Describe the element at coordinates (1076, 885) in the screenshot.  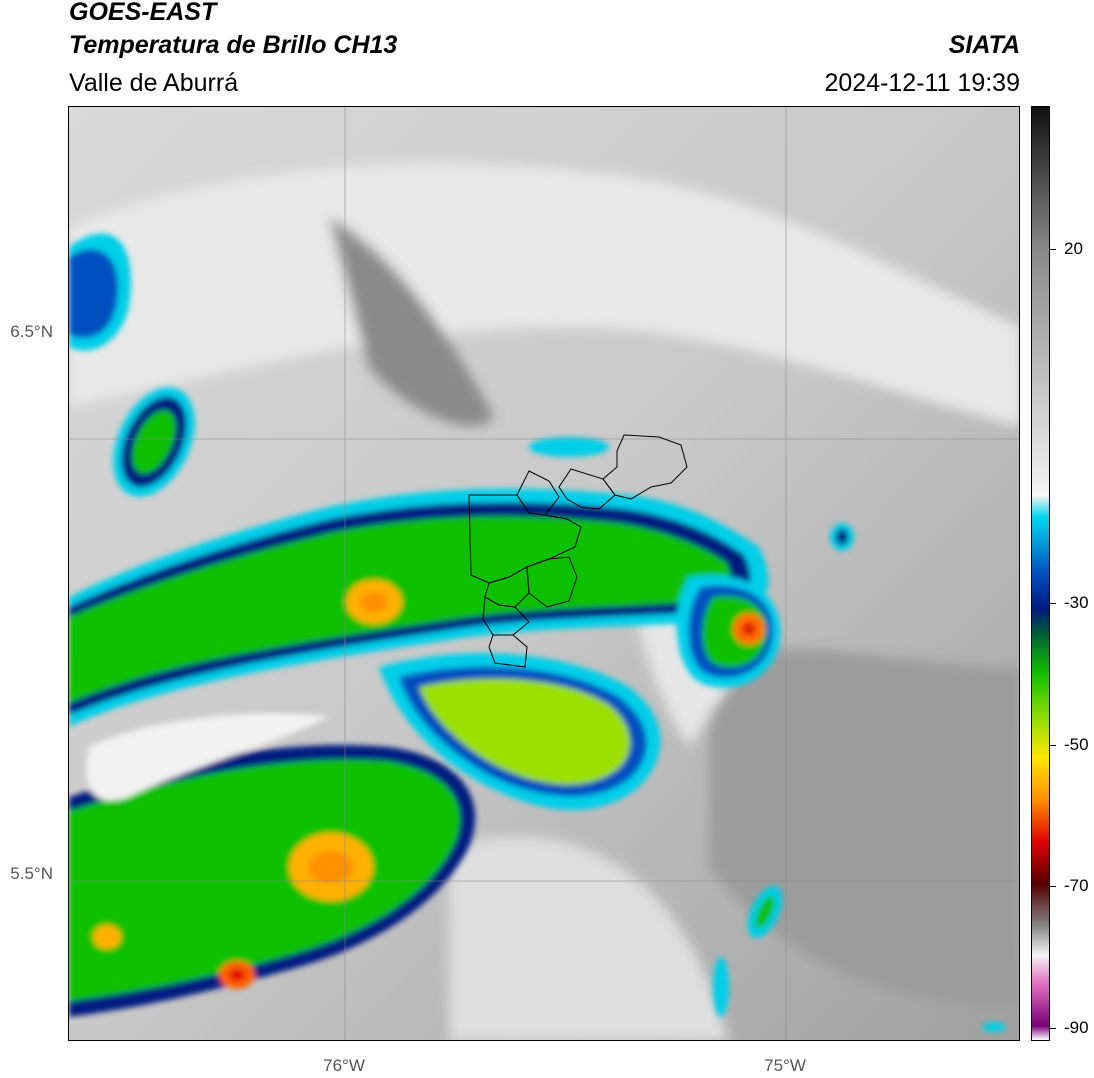
I see `colorbar-label-minus-70: -70` at that location.